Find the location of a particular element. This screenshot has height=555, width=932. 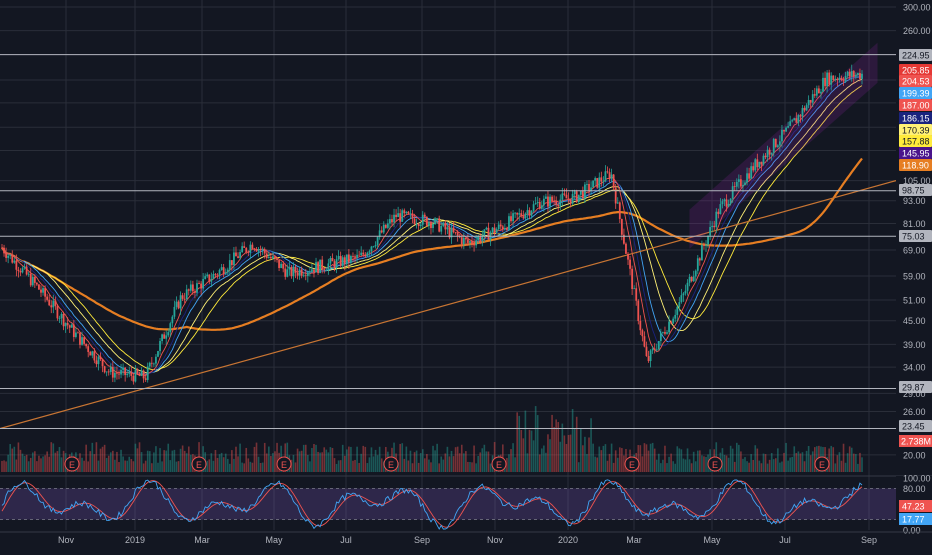

price-badge: 118.90 is located at coordinates (915, 165).